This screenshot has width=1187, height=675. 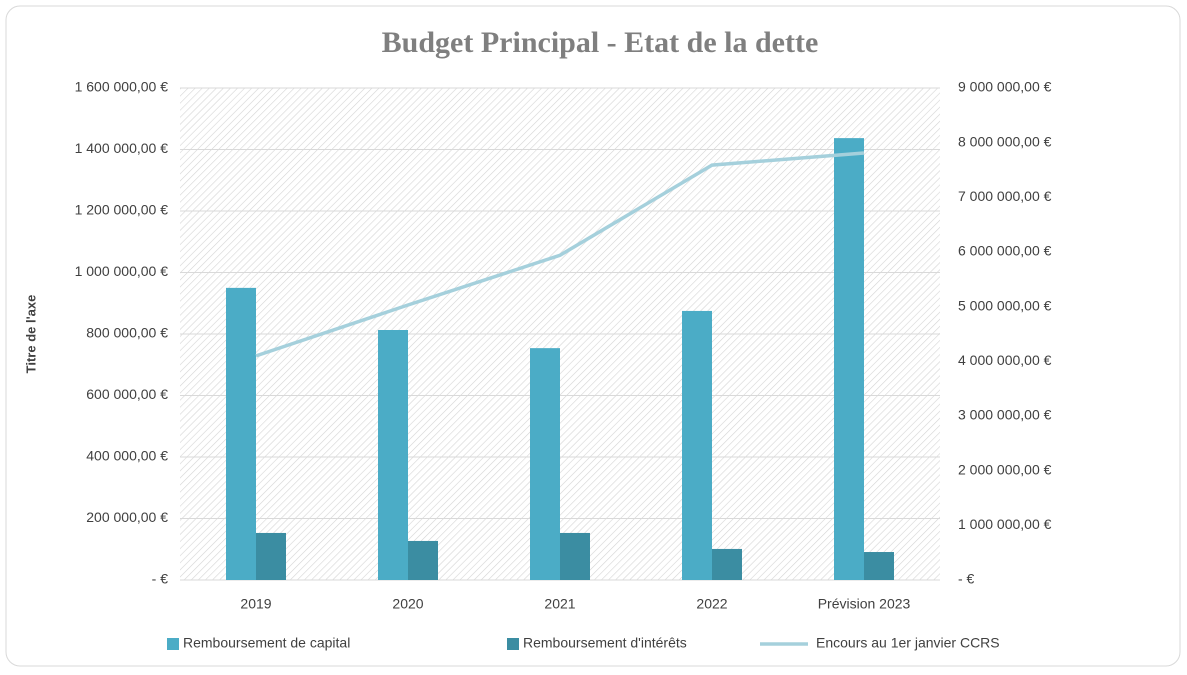 I want to click on y2-tick-label: 8 000 000,00 €, so click(x=1005, y=141).